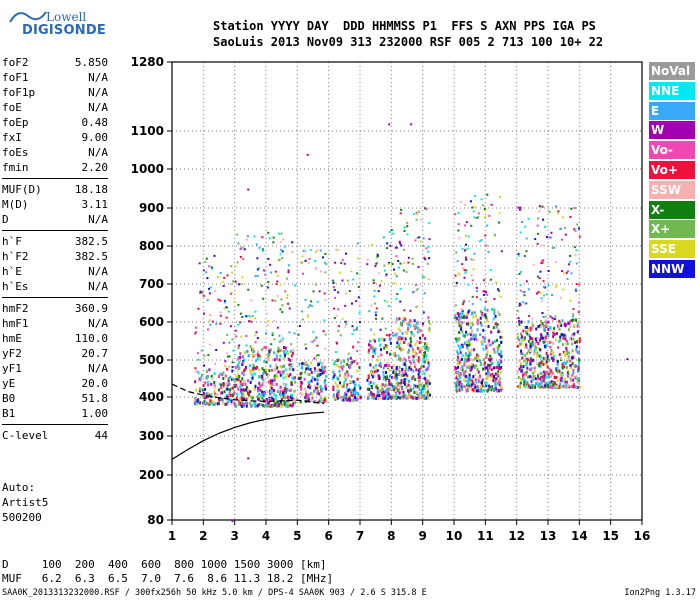 This screenshot has height=600, width=700. What do you see at coordinates (147, 169) in the screenshot?
I see `y-tick-label: 1000` at bounding box center [147, 169].